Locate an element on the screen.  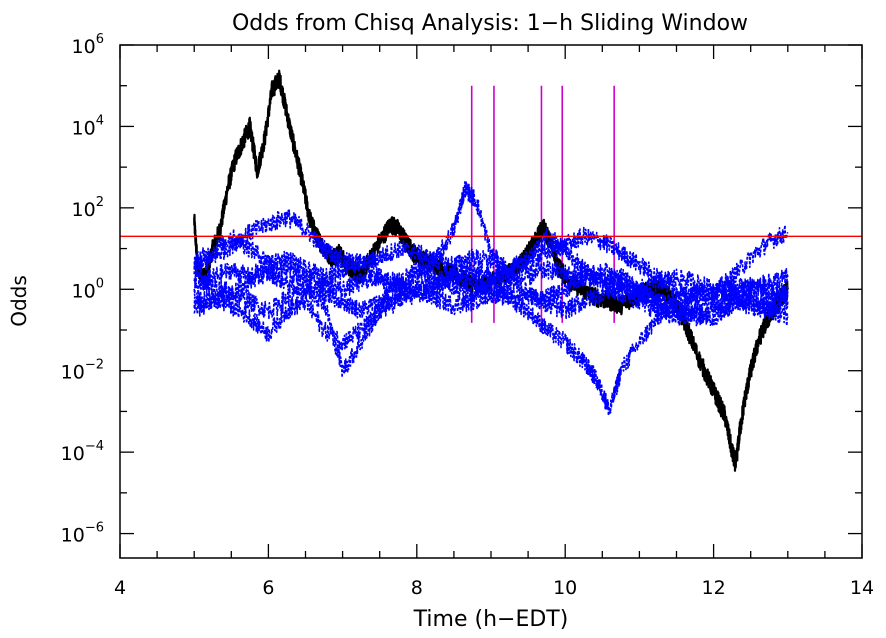
y-tick-label: 10⁻⁴ is located at coordinates (82, 452).